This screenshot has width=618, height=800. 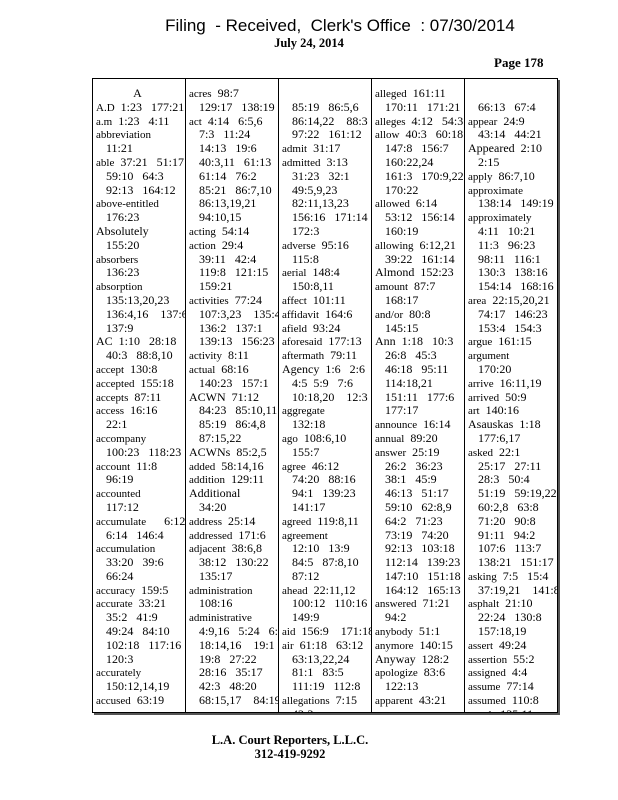 What do you see at coordinates (140, 204) in the screenshot?
I see `entry-line: above-entitled` at bounding box center [140, 204].